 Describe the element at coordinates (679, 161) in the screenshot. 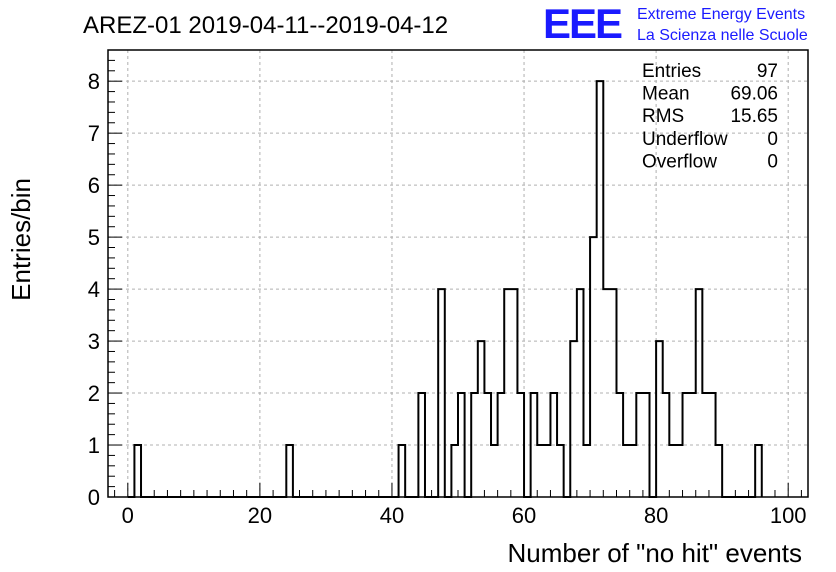

I see `stat-label: Overflow` at that location.